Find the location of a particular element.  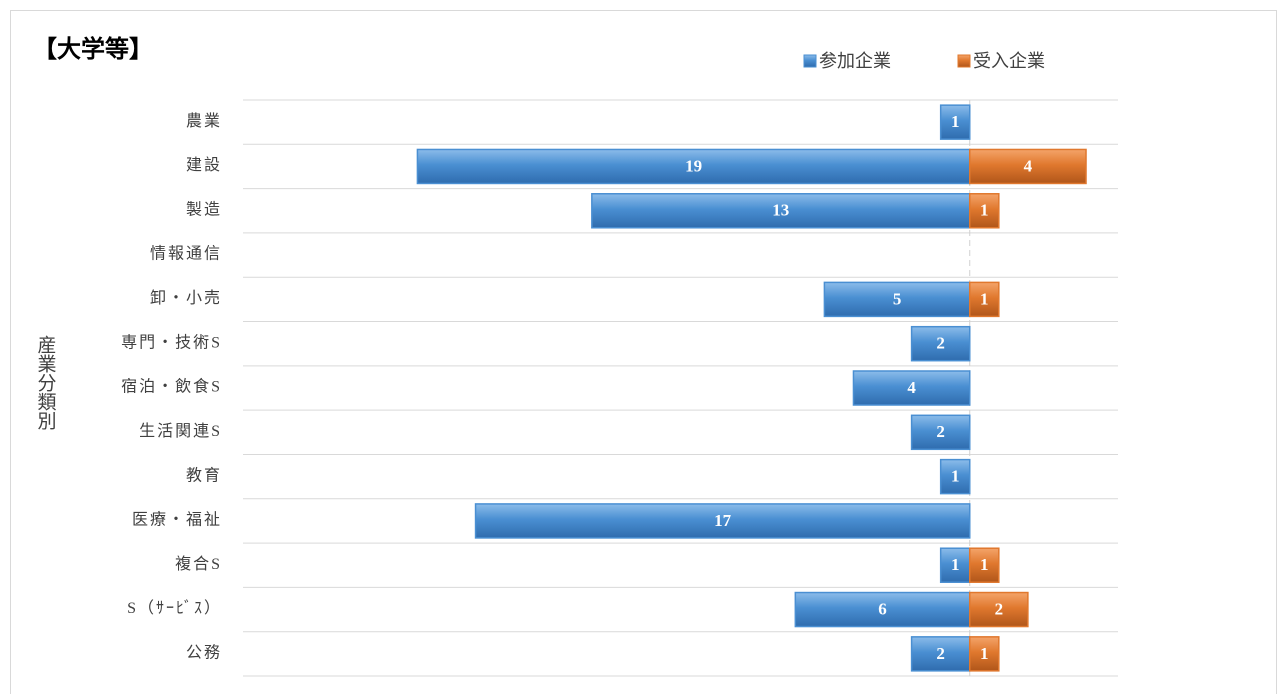

category-label: 情報通信 is located at coordinates (186, 254).